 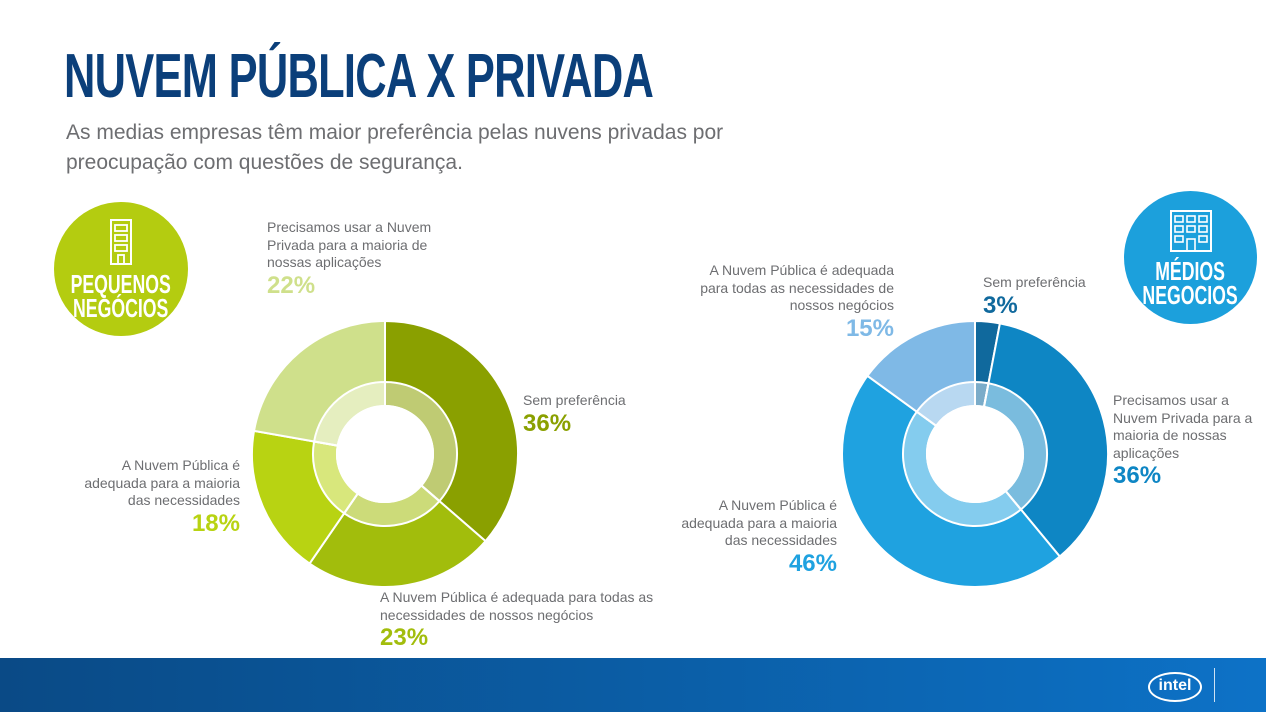 I want to click on medium-label-no-preference: Sem preferência 3%, so click(x=1048, y=297).